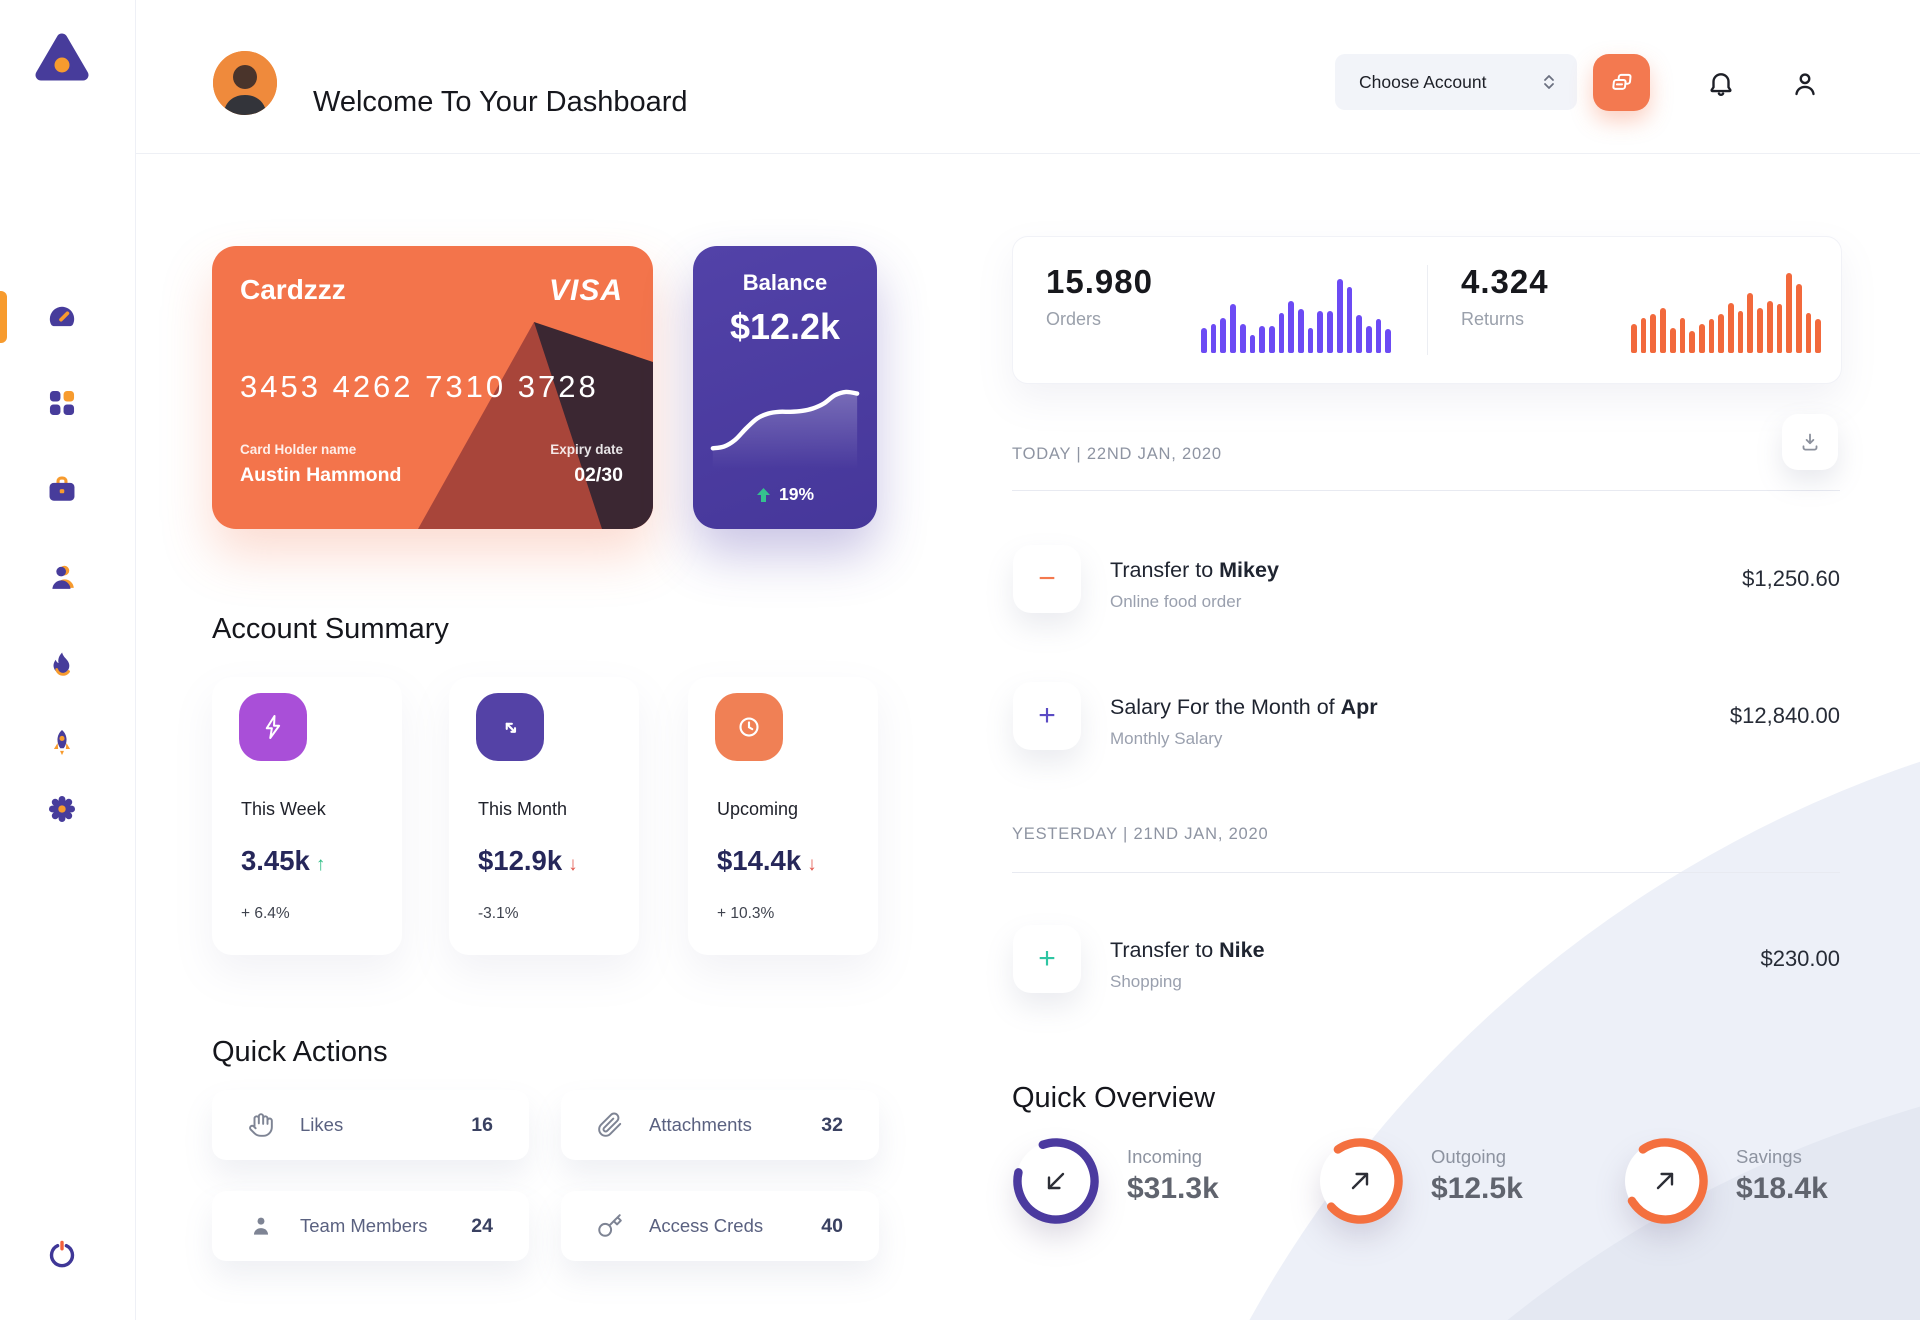 The height and width of the screenshot is (1320, 1920). Describe the element at coordinates (1359, 707) in the screenshot. I see `tx-title-bold: Apr` at that location.